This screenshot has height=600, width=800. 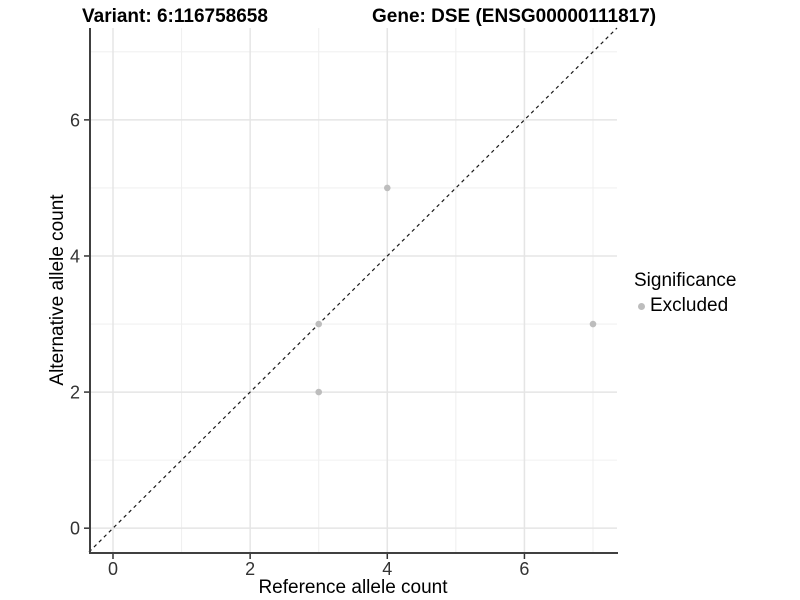 What do you see at coordinates (57, 290) in the screenshot?
I see `y-axis-label: Alternative allele count` at bounding box center [57, 290].